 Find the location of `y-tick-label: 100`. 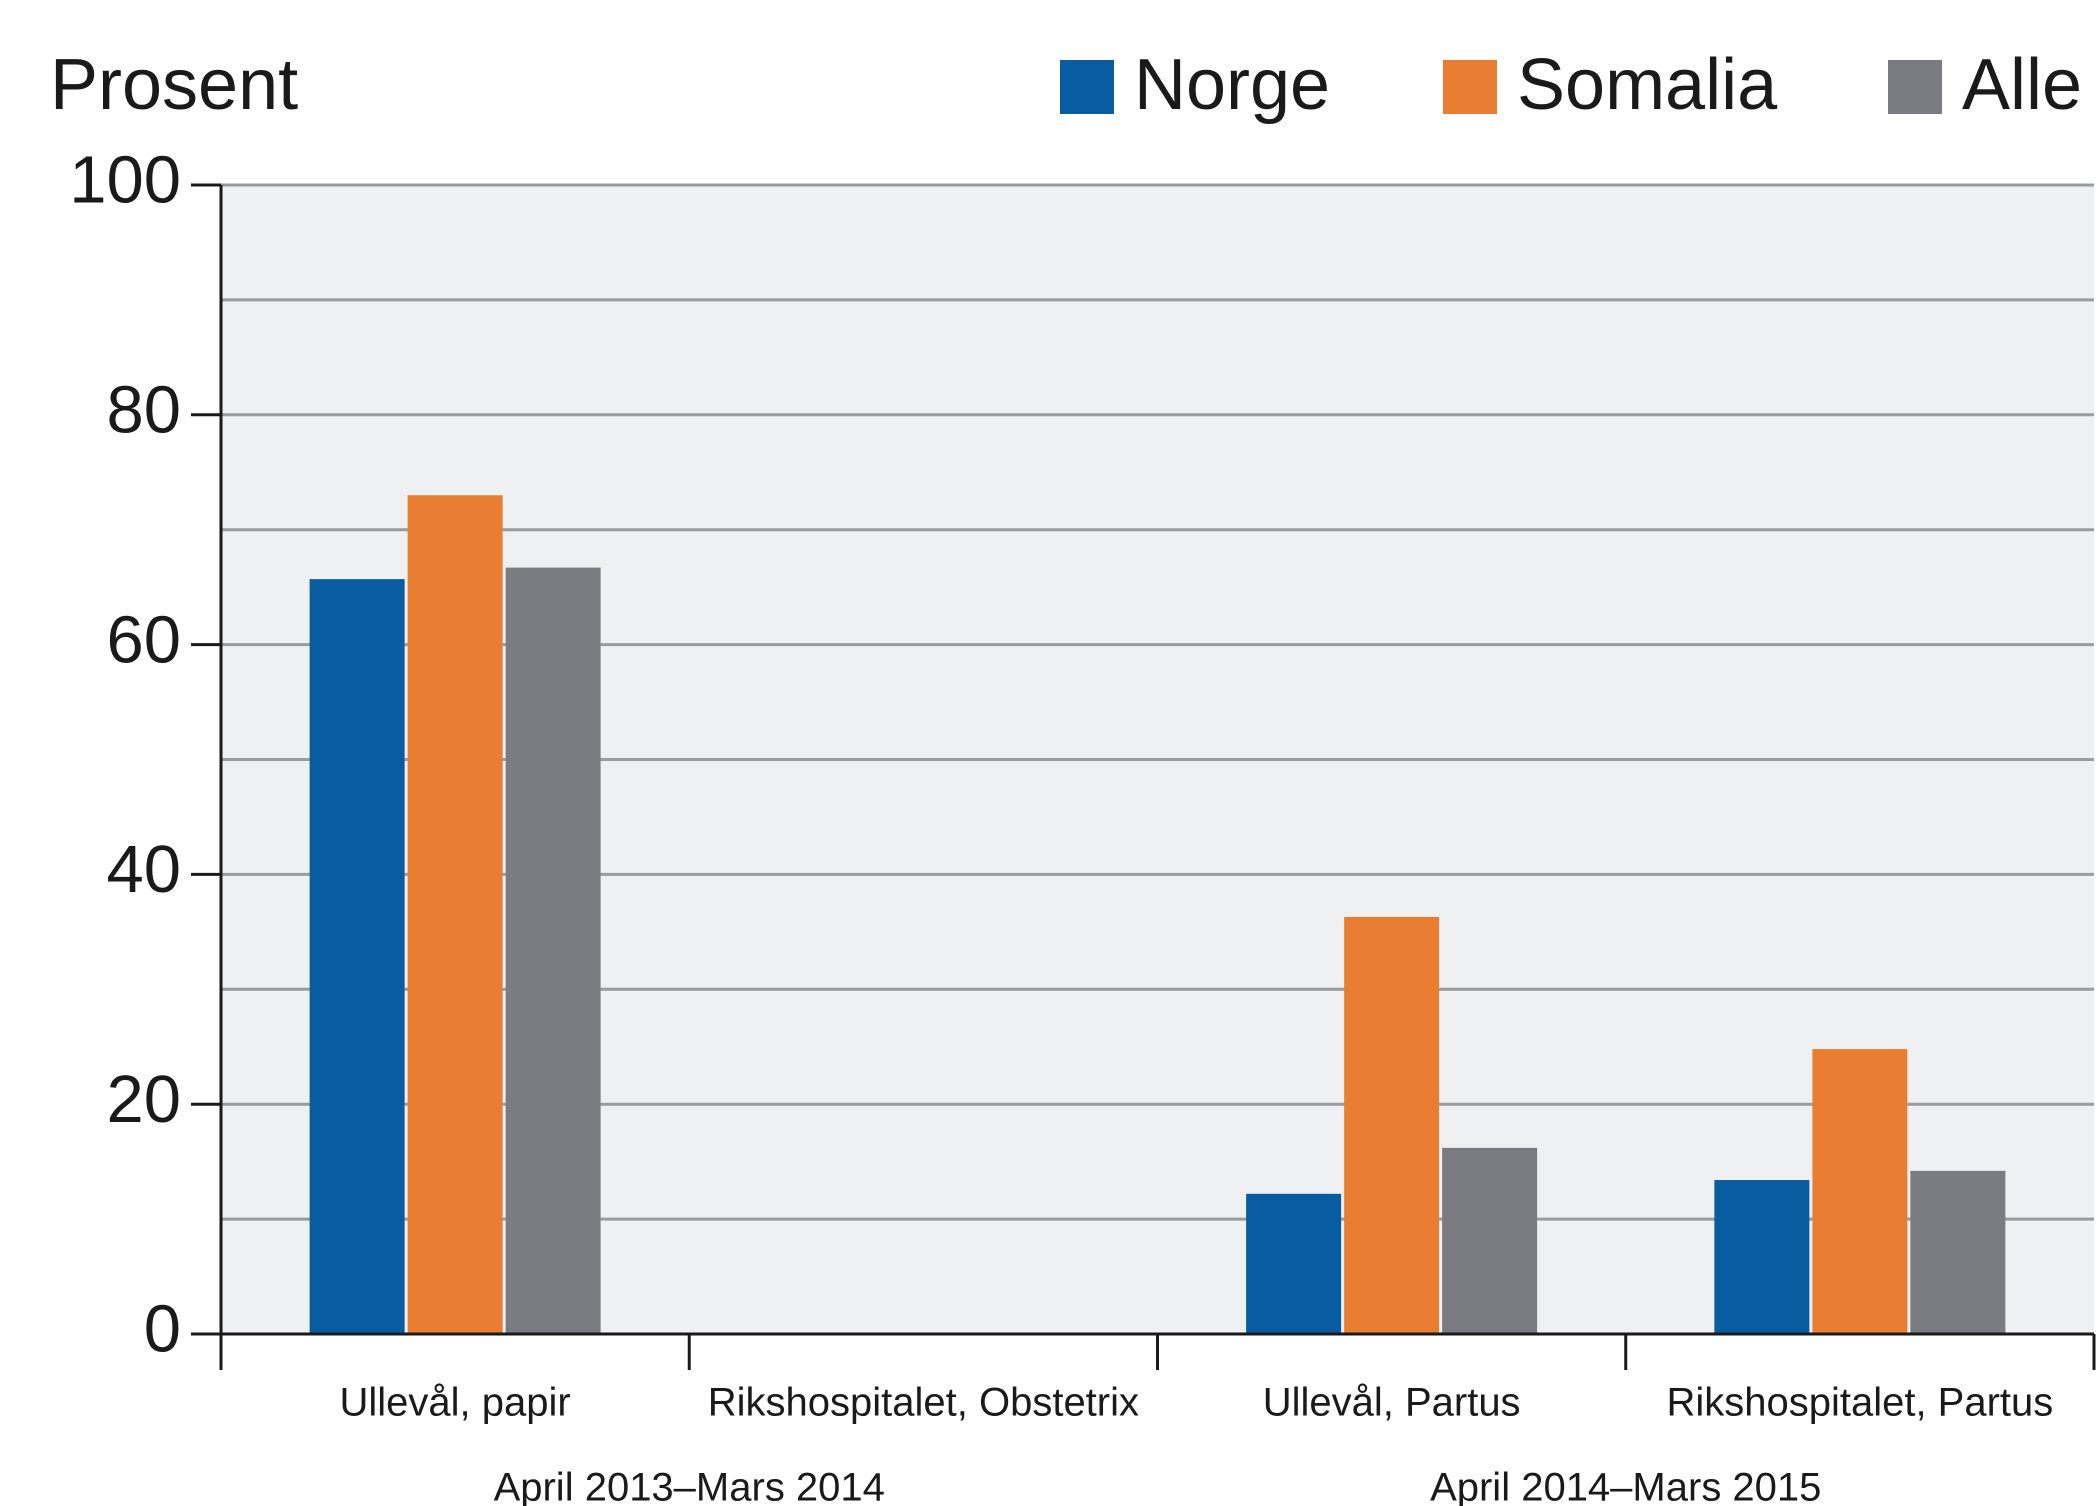

y-tick-label: 100 is located at coordinates (125, 180).